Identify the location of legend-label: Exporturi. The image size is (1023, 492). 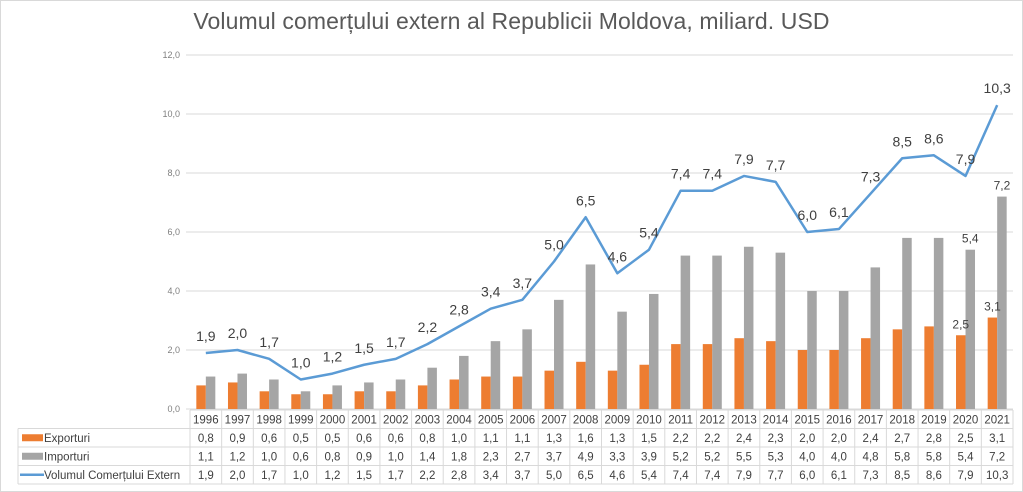
(67, 439).